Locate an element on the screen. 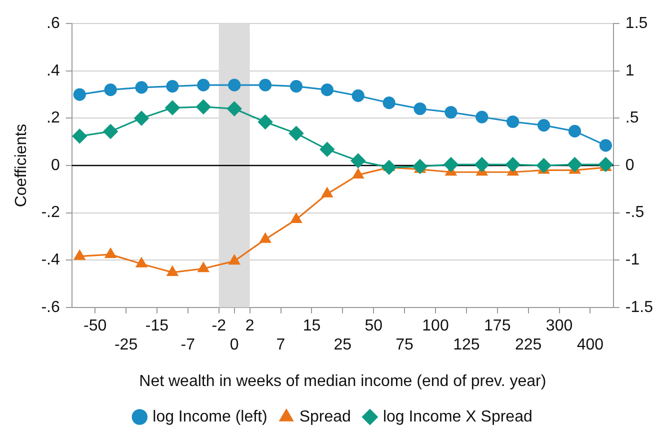 The image size is (671, 443). legend-label: Spread is located at coordinates (325, 417).